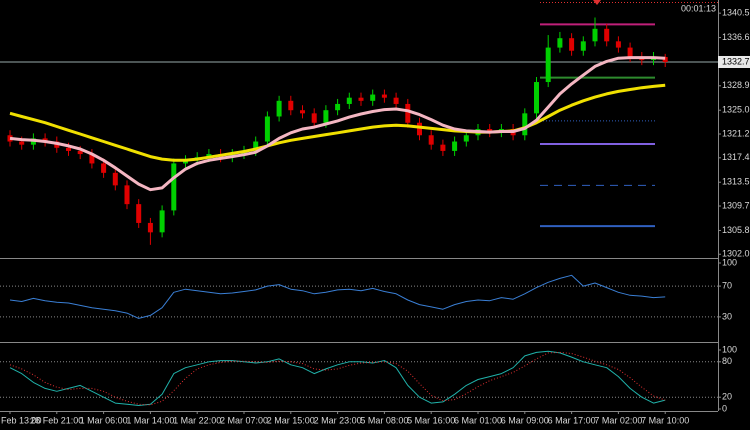 This screenshot has height=430, width=750. I want to click on x-tick-label: 2 Mar 23:00, so click(338, 420).